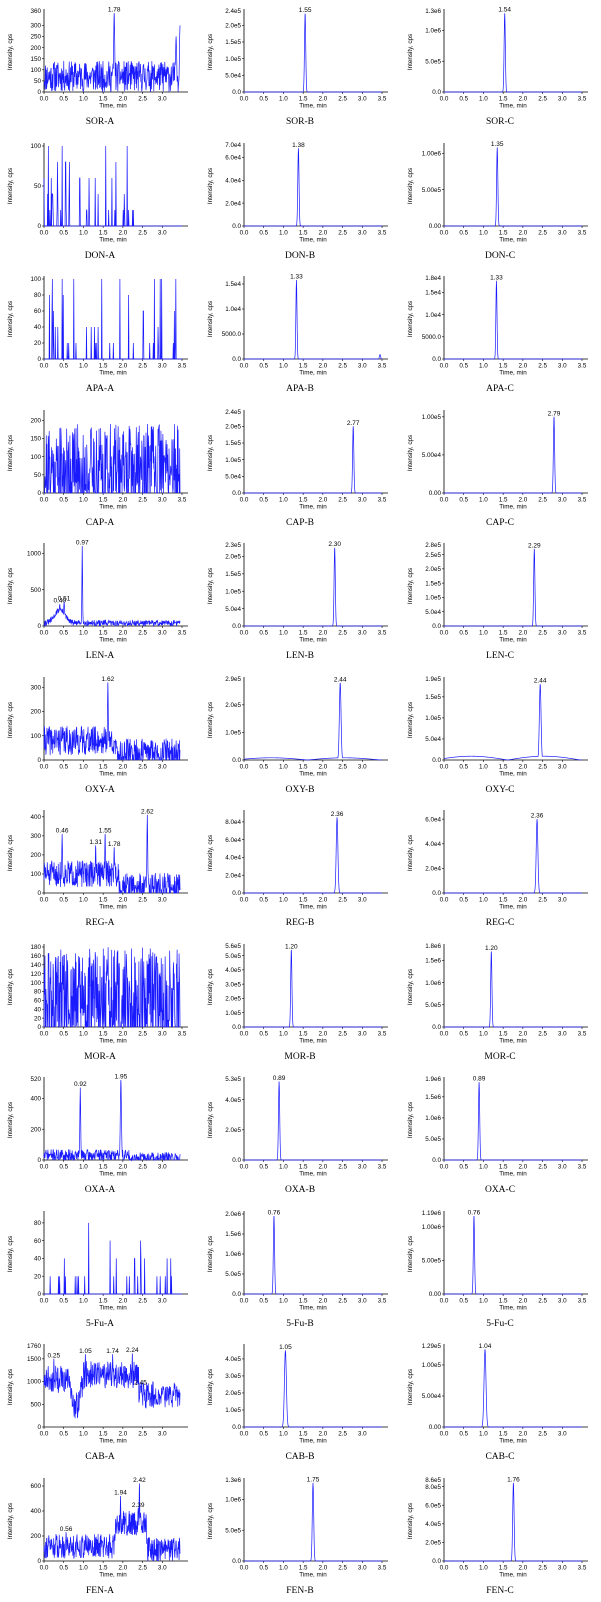  Describe the element at coordinates (233, 1274) in the screenshot. I see `y-tick-label: 5.0e5` at that location.